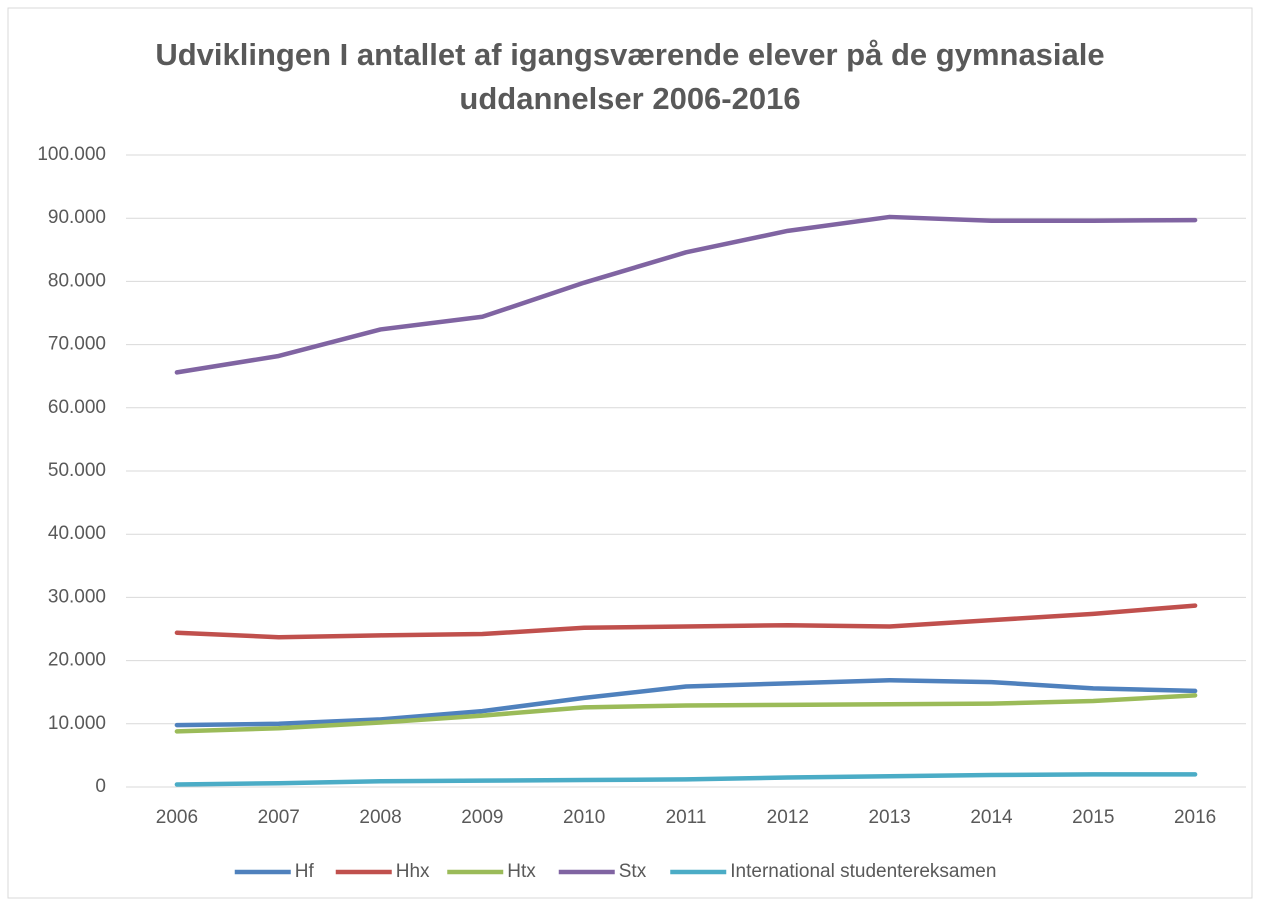 The image size is (1261, 906). I want to click on x-tick-label: 2010, so click(584, 817).